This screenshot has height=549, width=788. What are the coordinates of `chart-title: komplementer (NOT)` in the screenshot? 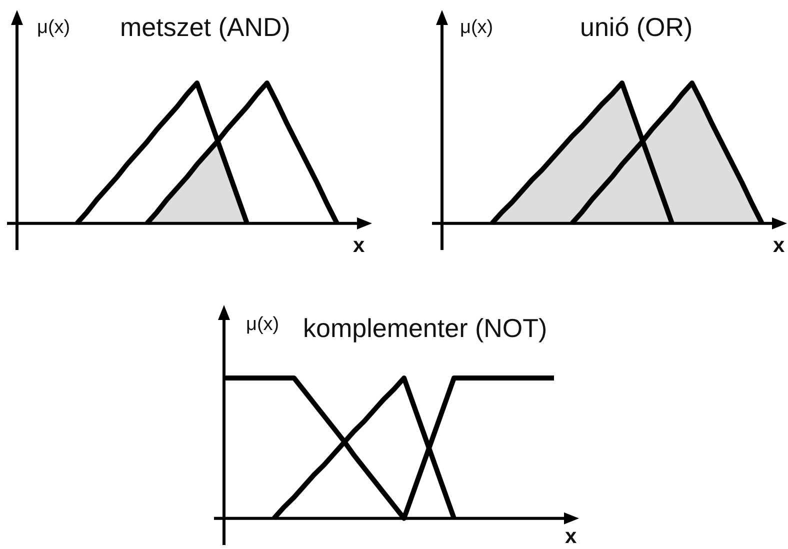 It's located at (425, 328).